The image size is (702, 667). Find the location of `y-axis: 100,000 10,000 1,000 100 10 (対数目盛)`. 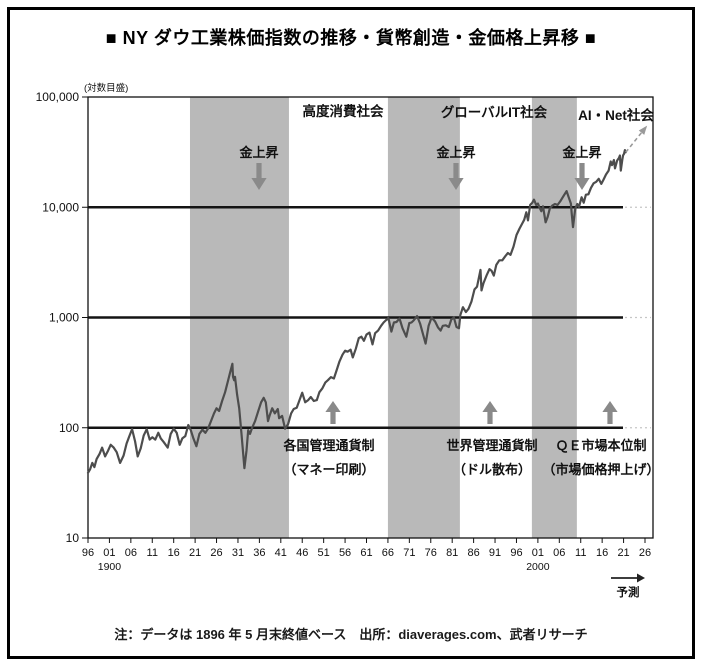

y-axis: 100,000 10,000 1,000 100 10 (対数目盛) is located at coordinates (82, 313).